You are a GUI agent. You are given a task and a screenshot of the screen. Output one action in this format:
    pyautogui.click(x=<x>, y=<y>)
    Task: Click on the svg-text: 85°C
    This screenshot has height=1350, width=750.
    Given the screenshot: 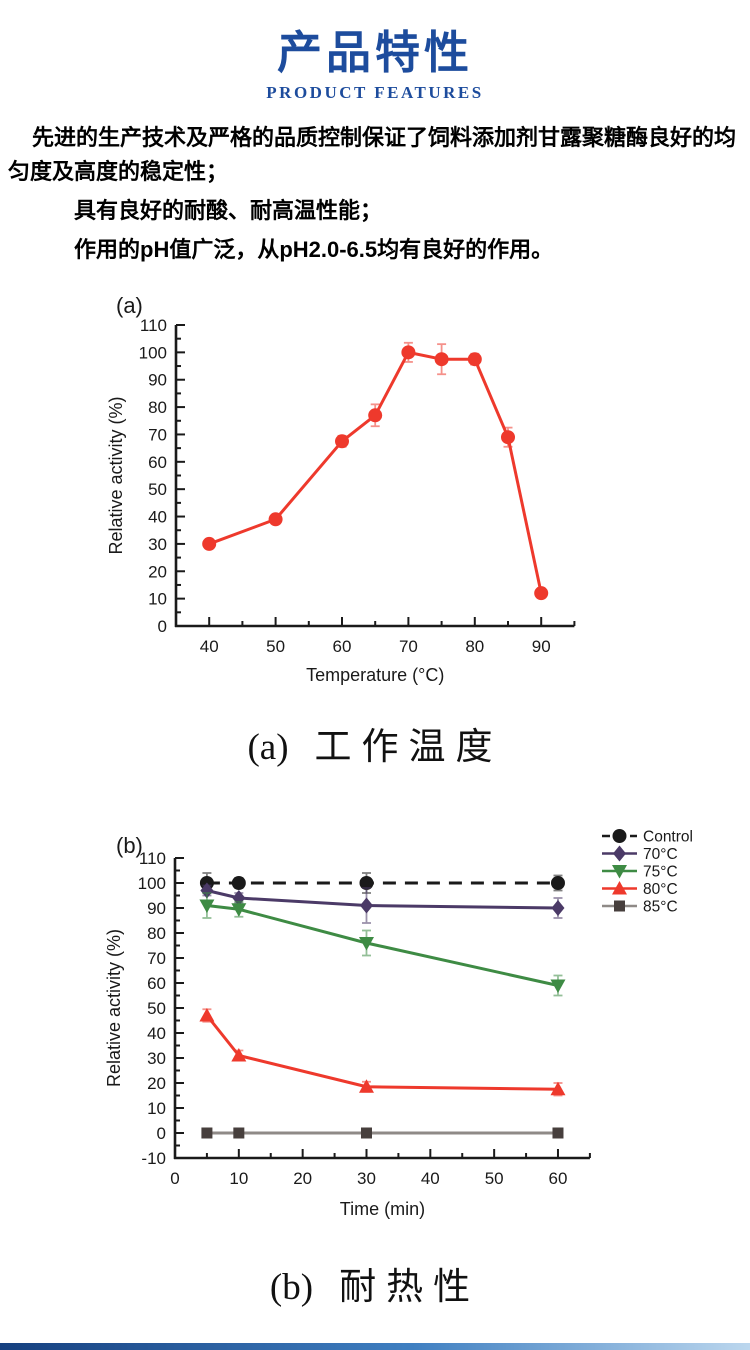 What is the action you would take?
    pyautogui.click(x=660, y=907)
    